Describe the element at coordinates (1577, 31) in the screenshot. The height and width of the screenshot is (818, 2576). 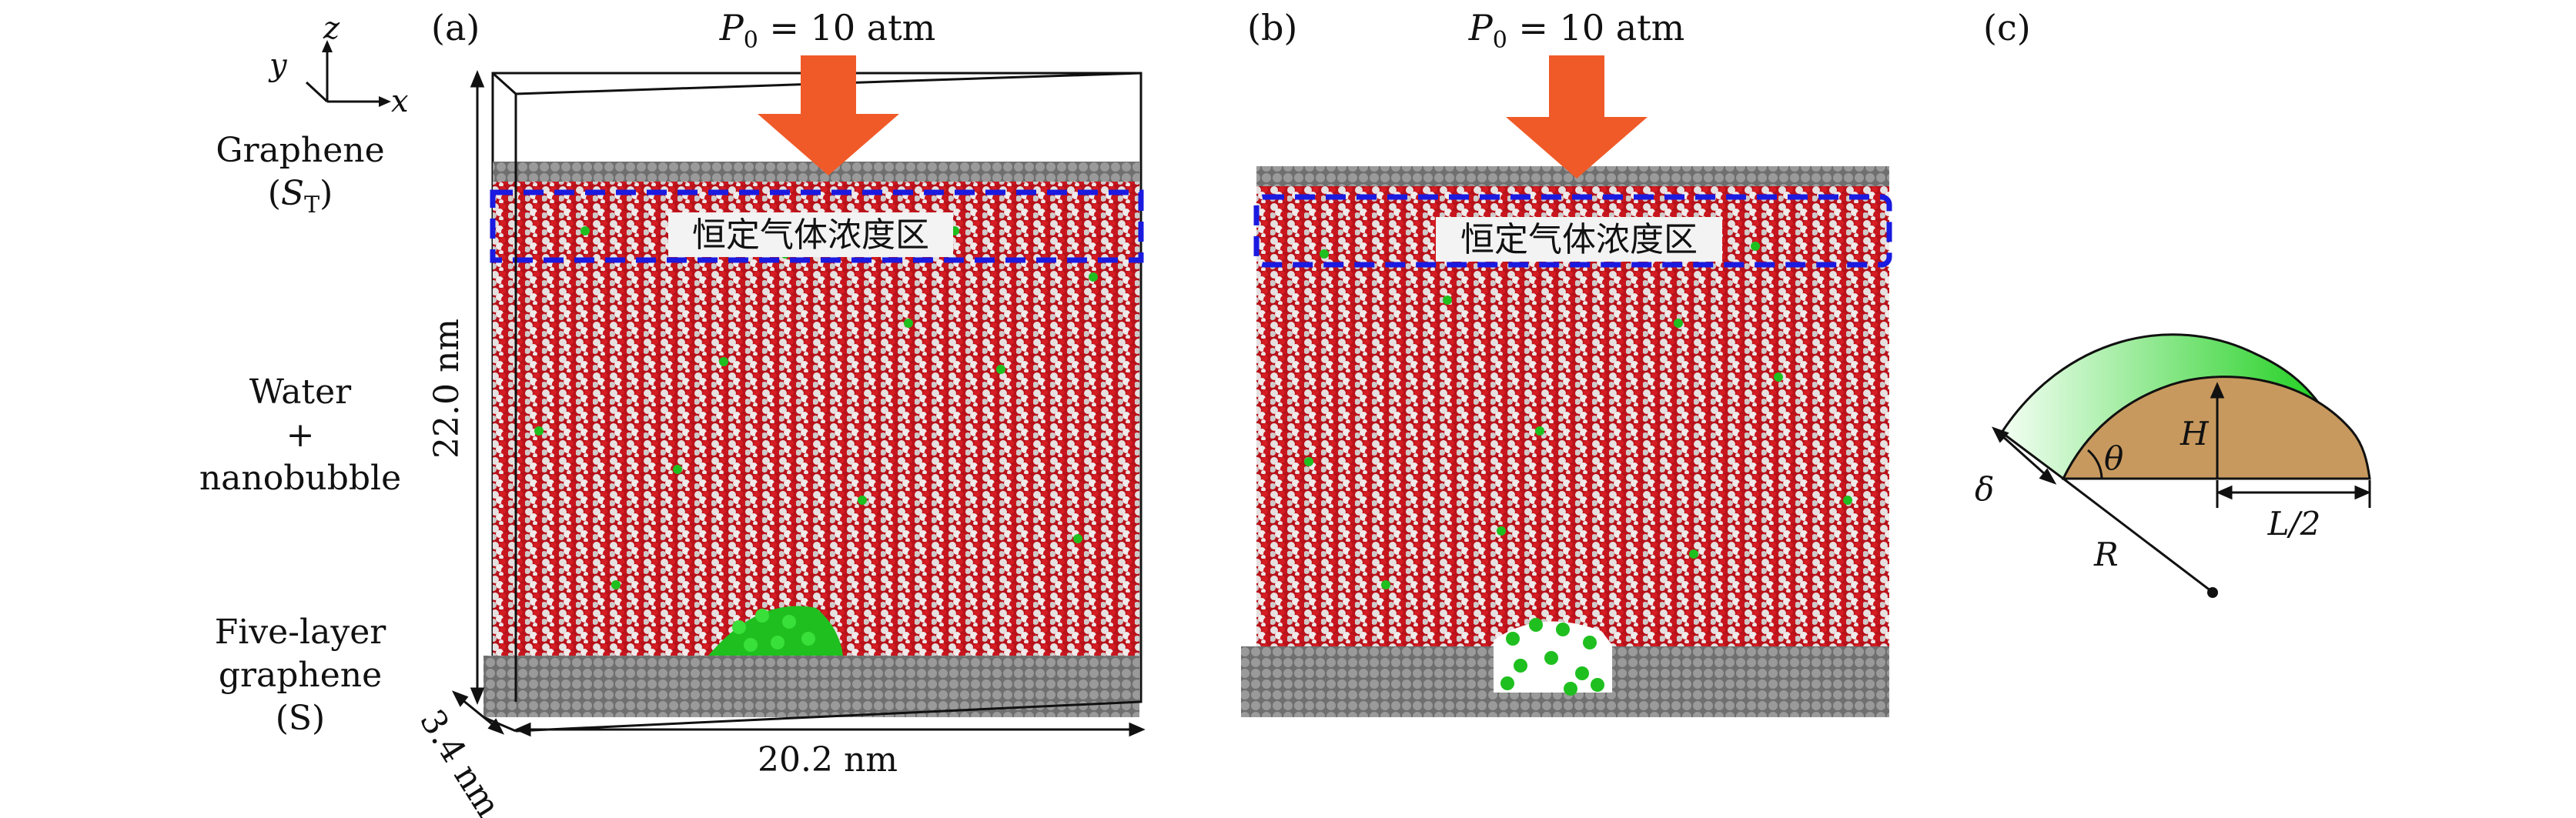
I see `pressure-label-b: P0 = 10 atm` at that location.